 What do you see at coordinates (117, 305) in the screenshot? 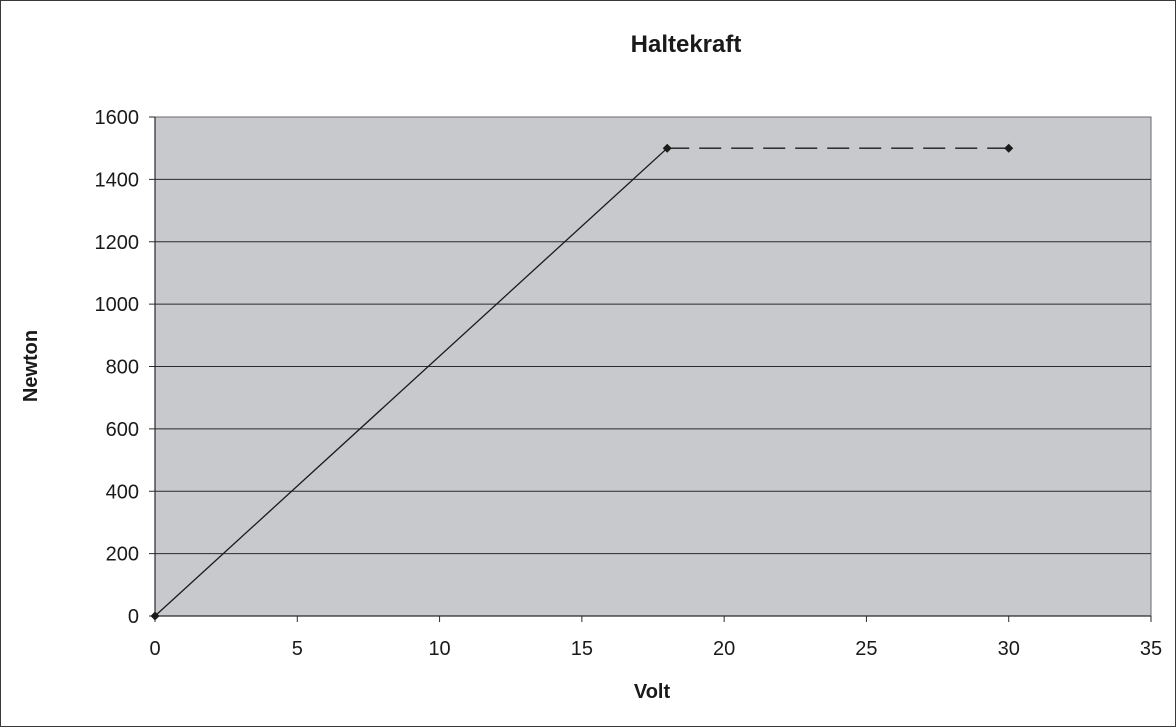
I see `y-tick-label: 1000` at bounding box center [117, 305].